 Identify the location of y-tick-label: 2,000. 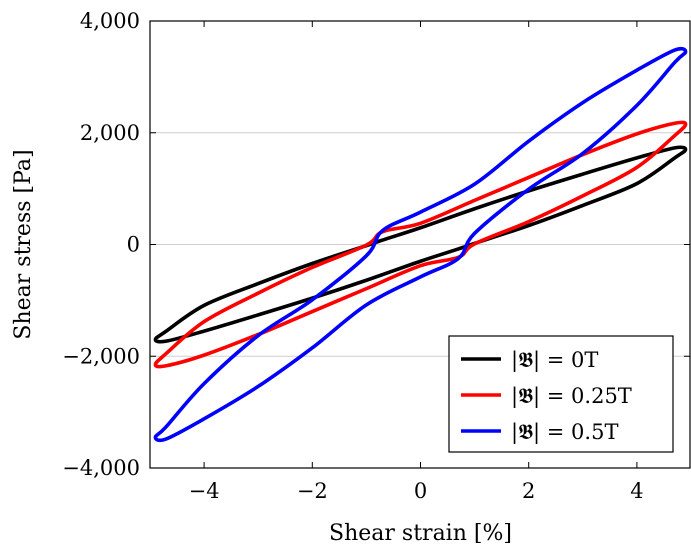
(110, 133).